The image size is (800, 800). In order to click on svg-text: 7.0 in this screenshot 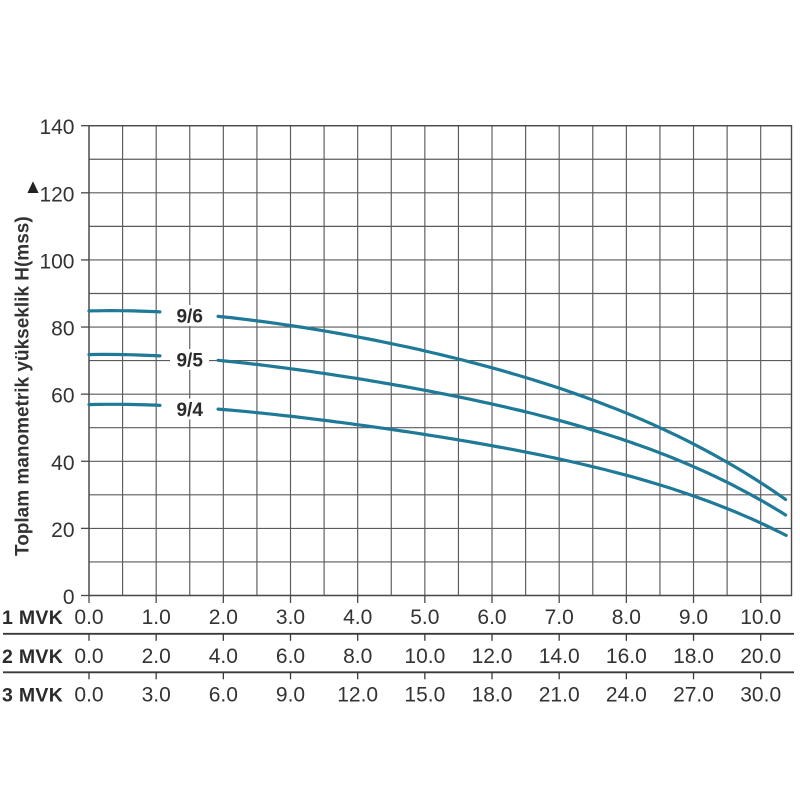, I will do `click(559, 617)`.